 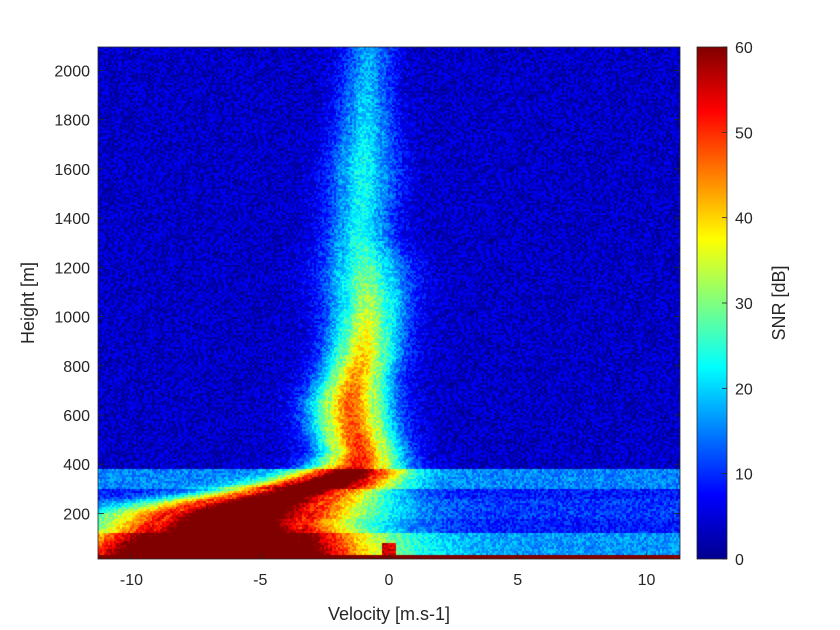 What do you see at coordinates (72, 170) in the screenshot?
I see `y-tick-label: 1600` at bounding box center [72, 170].